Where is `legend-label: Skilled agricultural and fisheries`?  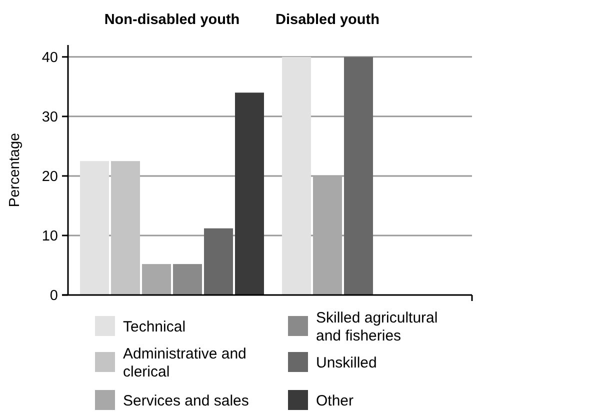 legend-label: Skilled agricultural and fisheries is located at coordinates (377, 326).